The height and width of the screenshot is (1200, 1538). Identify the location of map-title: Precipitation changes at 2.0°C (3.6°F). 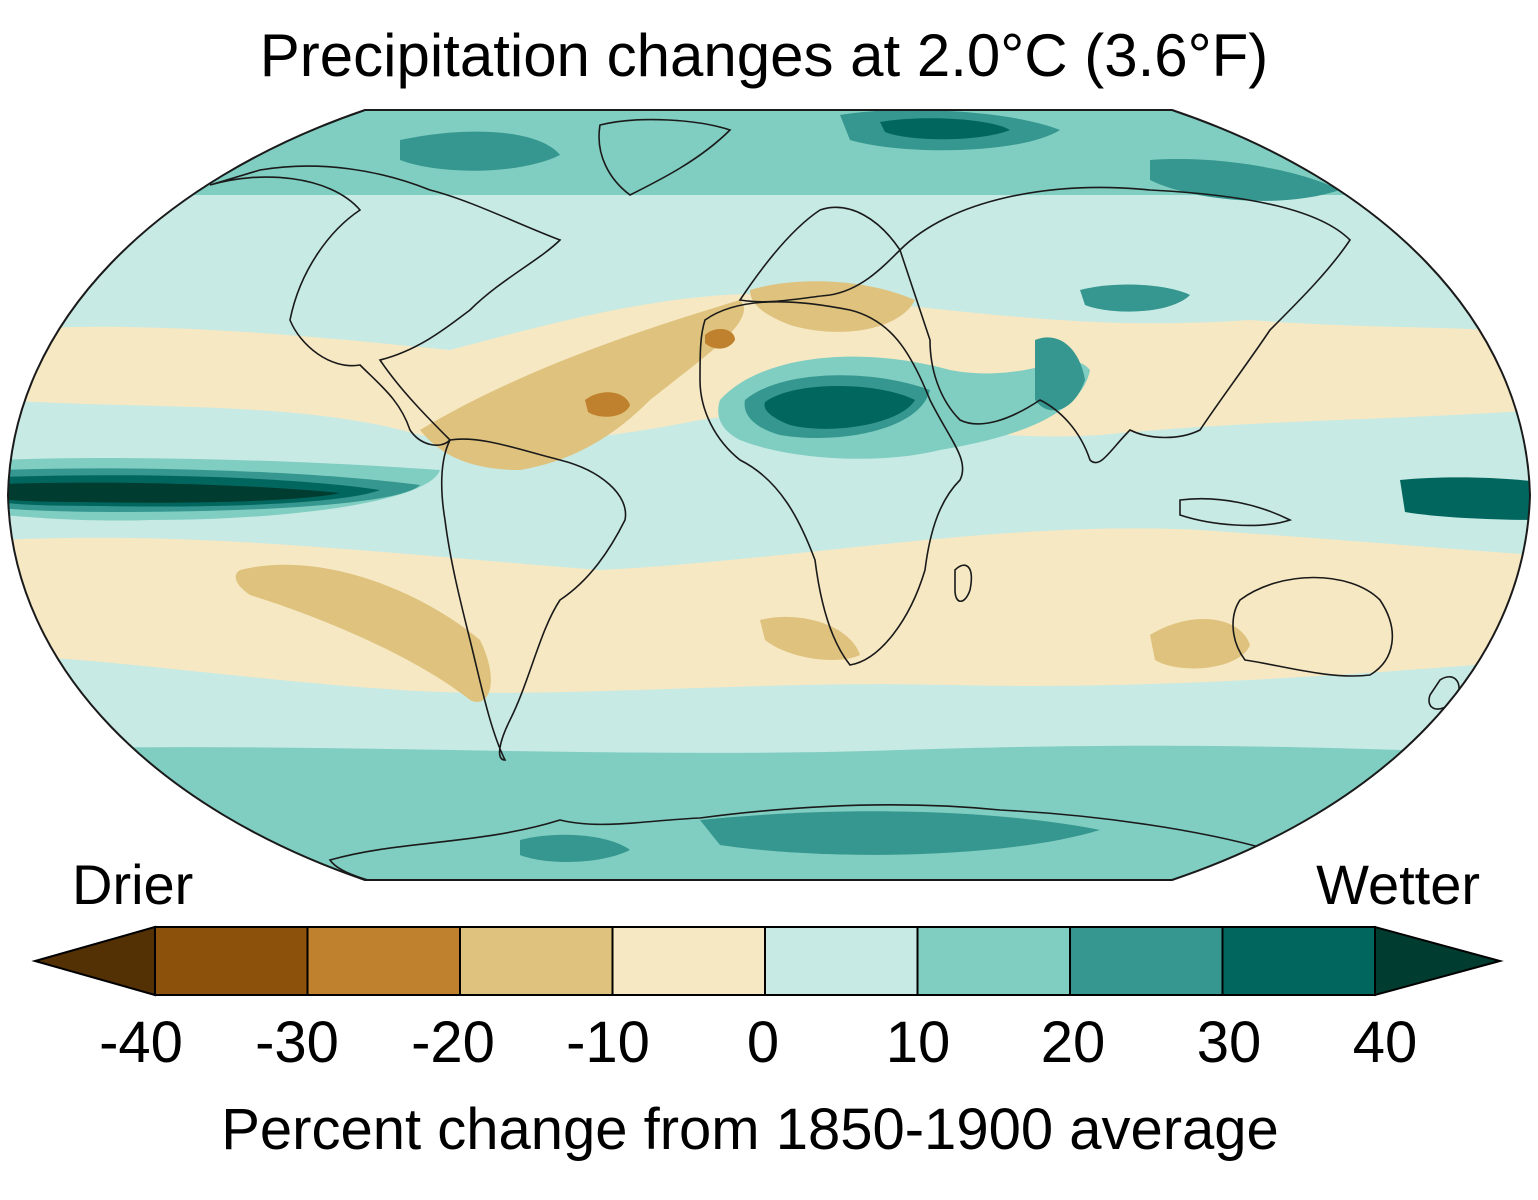
(764, 55).